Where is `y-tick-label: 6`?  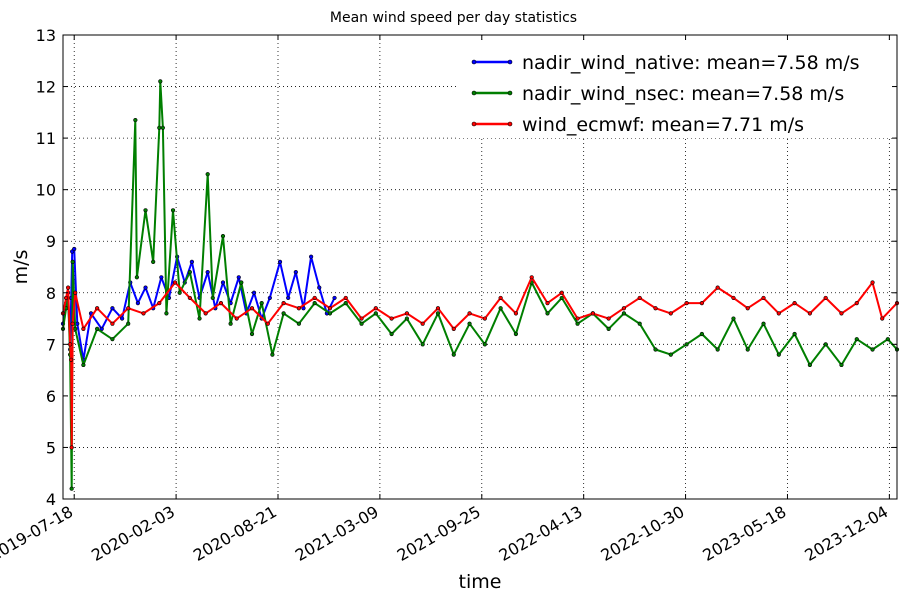 y-tick-label: 6 is located at coordinates (51, 396).